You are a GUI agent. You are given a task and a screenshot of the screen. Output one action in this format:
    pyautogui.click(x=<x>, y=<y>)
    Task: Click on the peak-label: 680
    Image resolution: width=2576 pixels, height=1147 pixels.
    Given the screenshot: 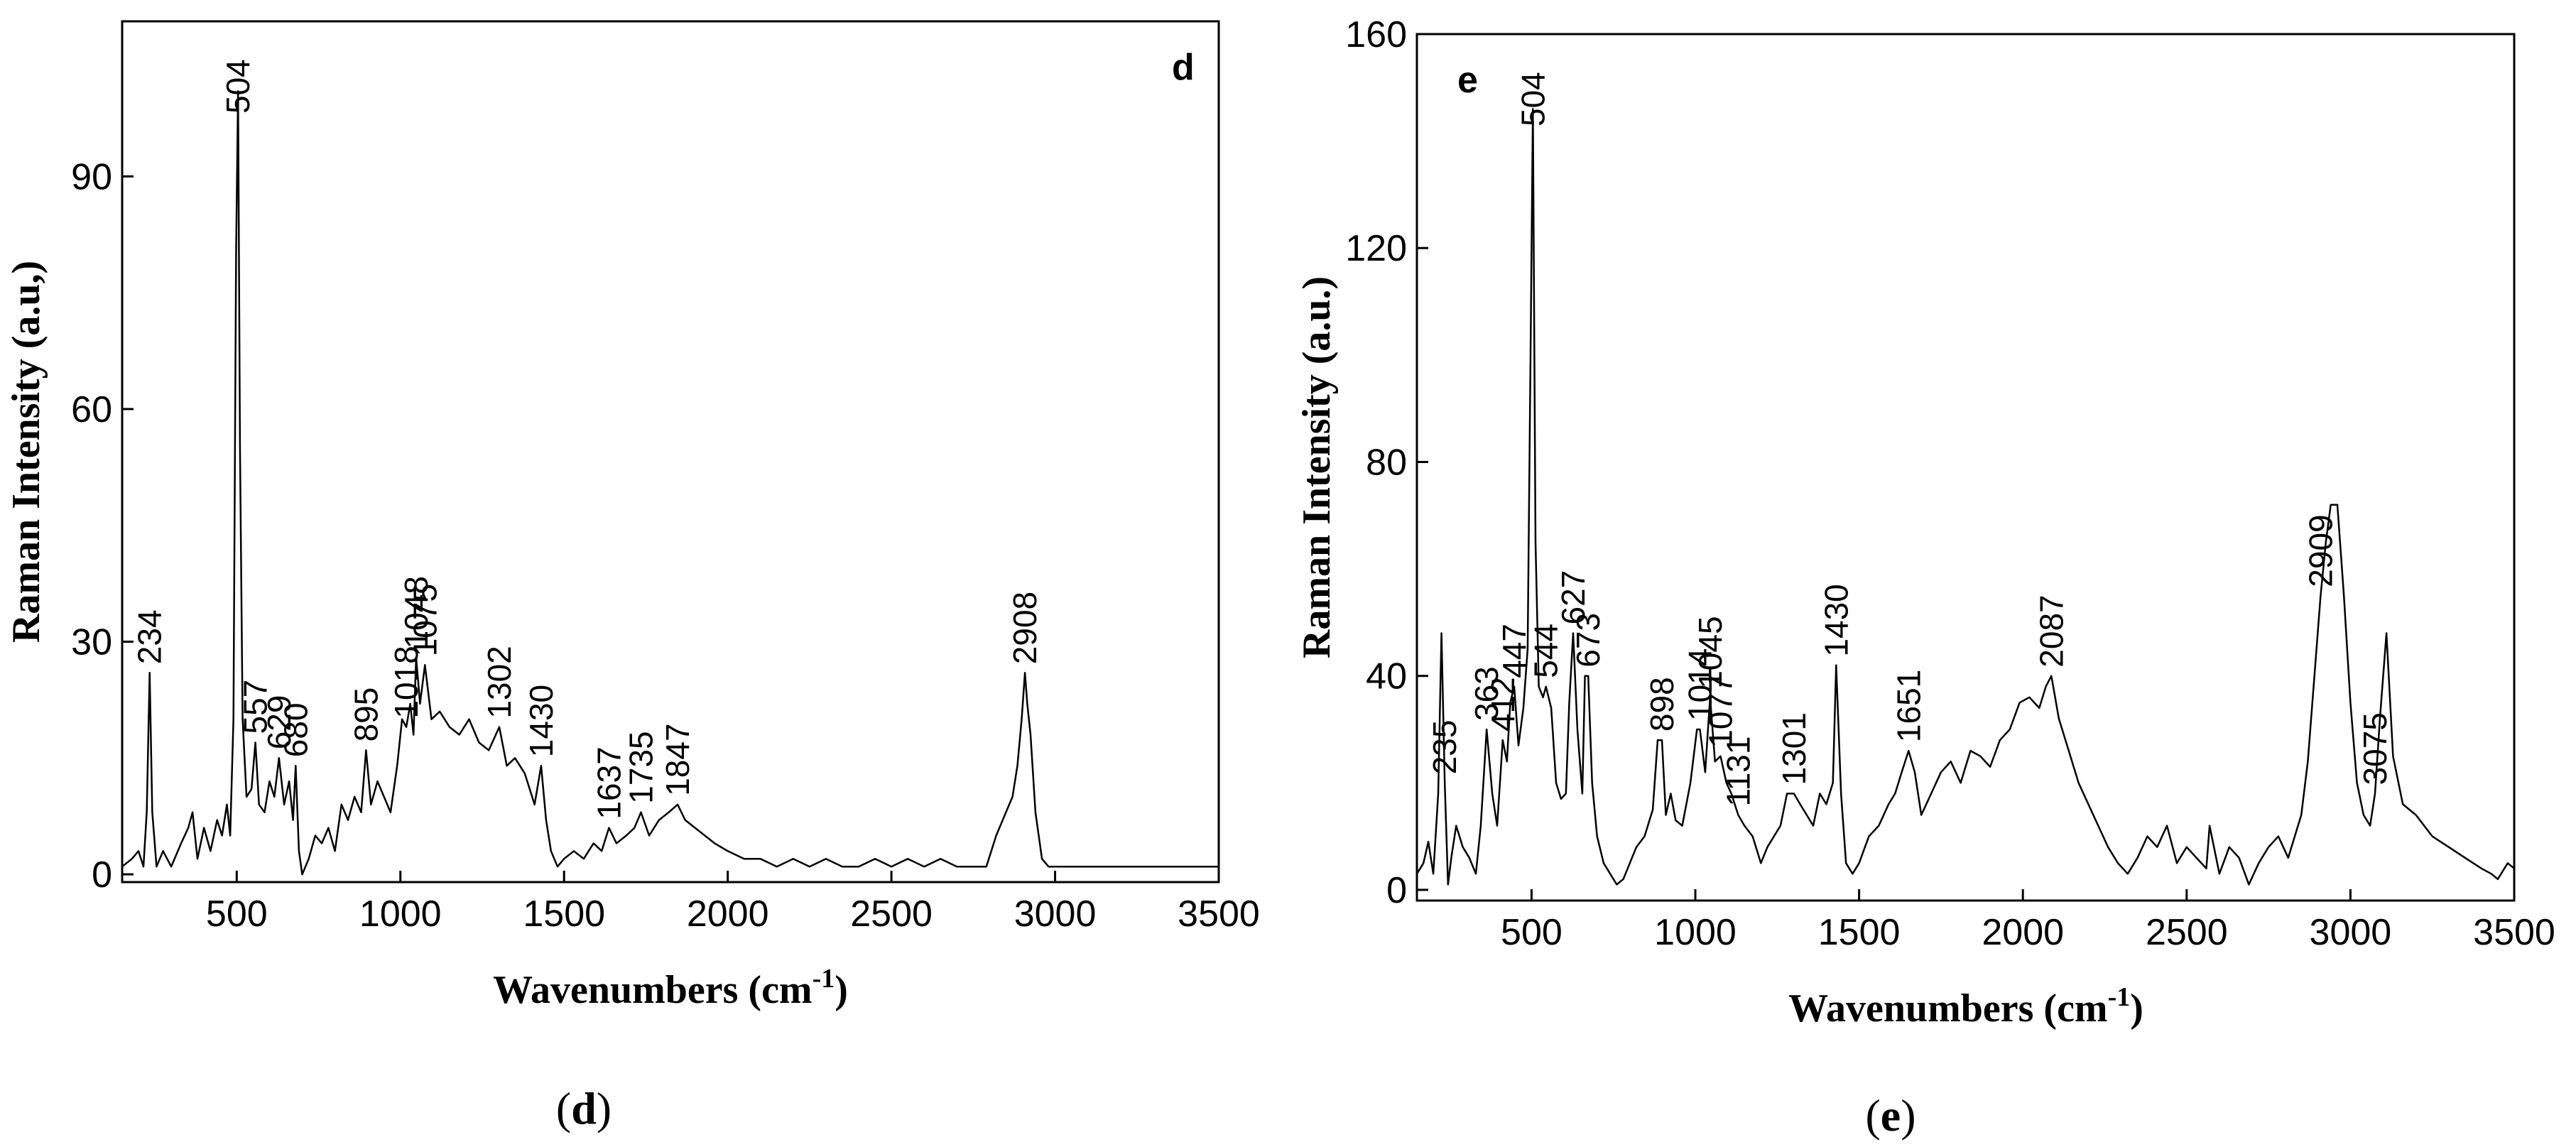 What is the action you would take?
    pyautogui.click(x=295, y=729)
    